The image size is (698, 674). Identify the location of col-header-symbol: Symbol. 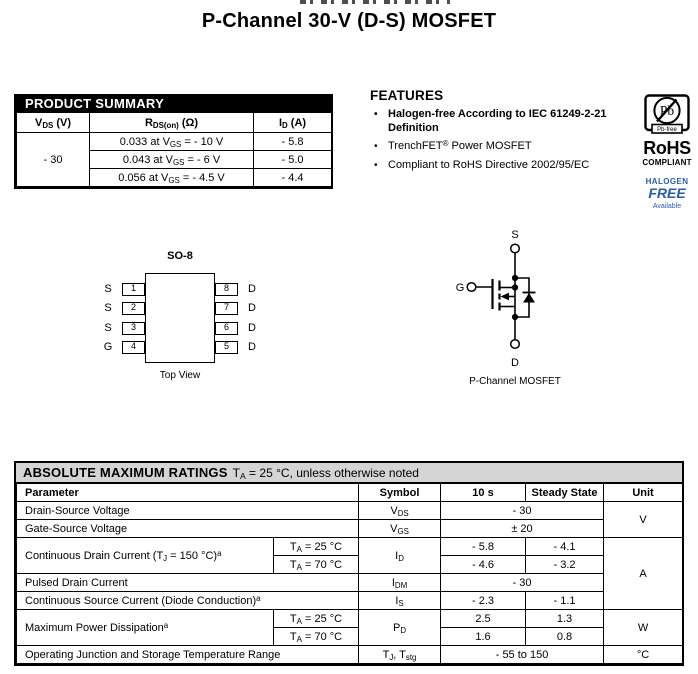
(400, 492).